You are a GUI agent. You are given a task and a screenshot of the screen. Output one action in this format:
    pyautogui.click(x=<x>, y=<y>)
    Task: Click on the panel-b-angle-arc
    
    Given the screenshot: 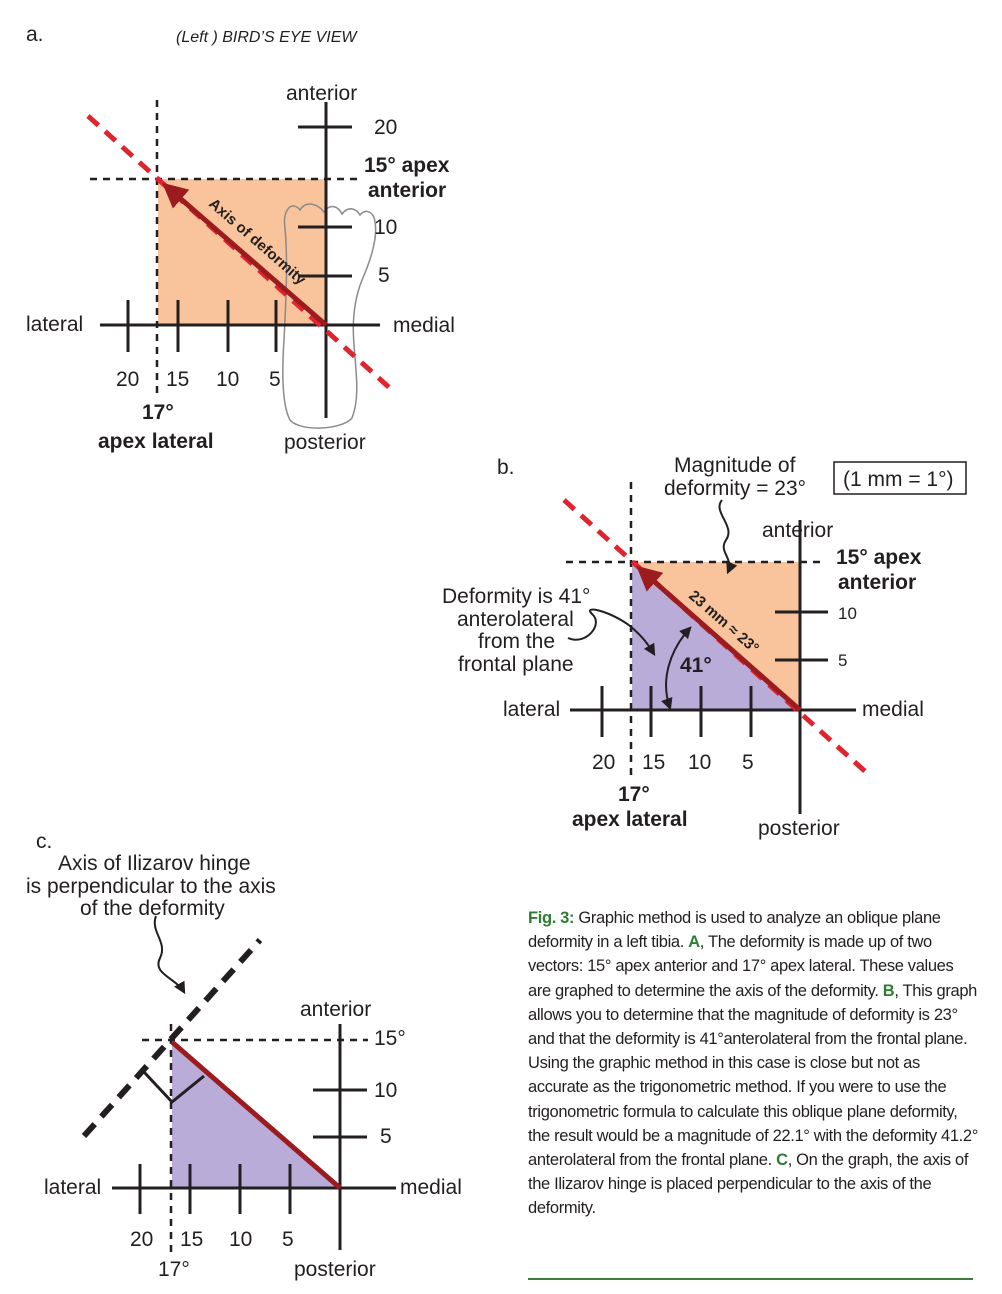 What is the action you would take?
    pyautogui.click(x=676, y=668)
    